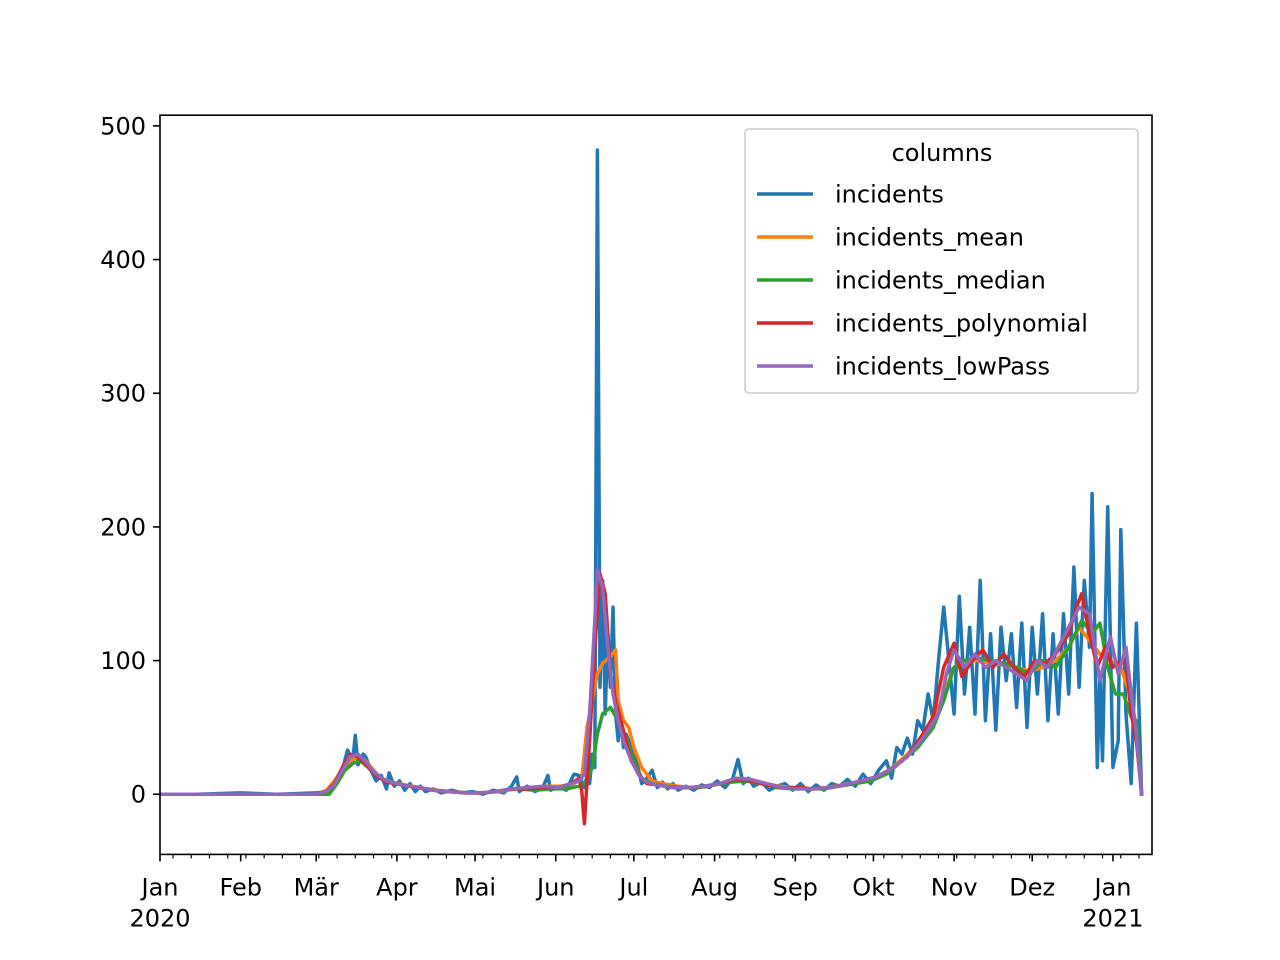 This screenshot has height=960, width=1280. I want to click on x-tick-label: Dez, so click(1032, 887).